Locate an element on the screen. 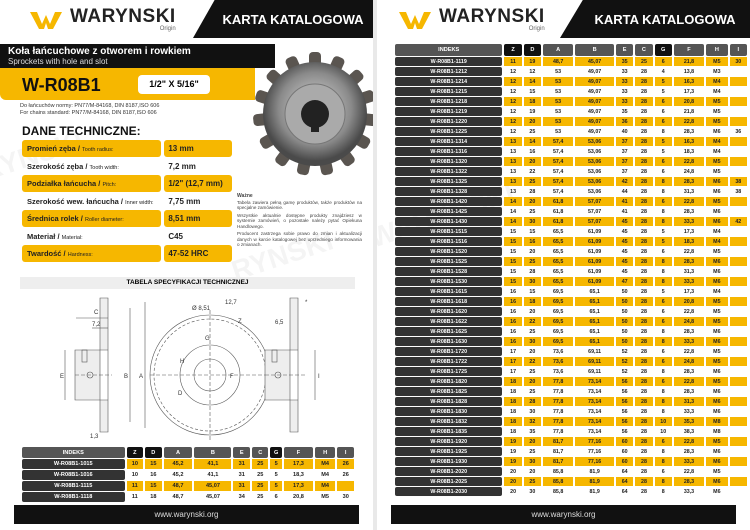 The height and width of the screenshot is (530, 750). table-cell: 38,3 is located at coordinates (689, 431).